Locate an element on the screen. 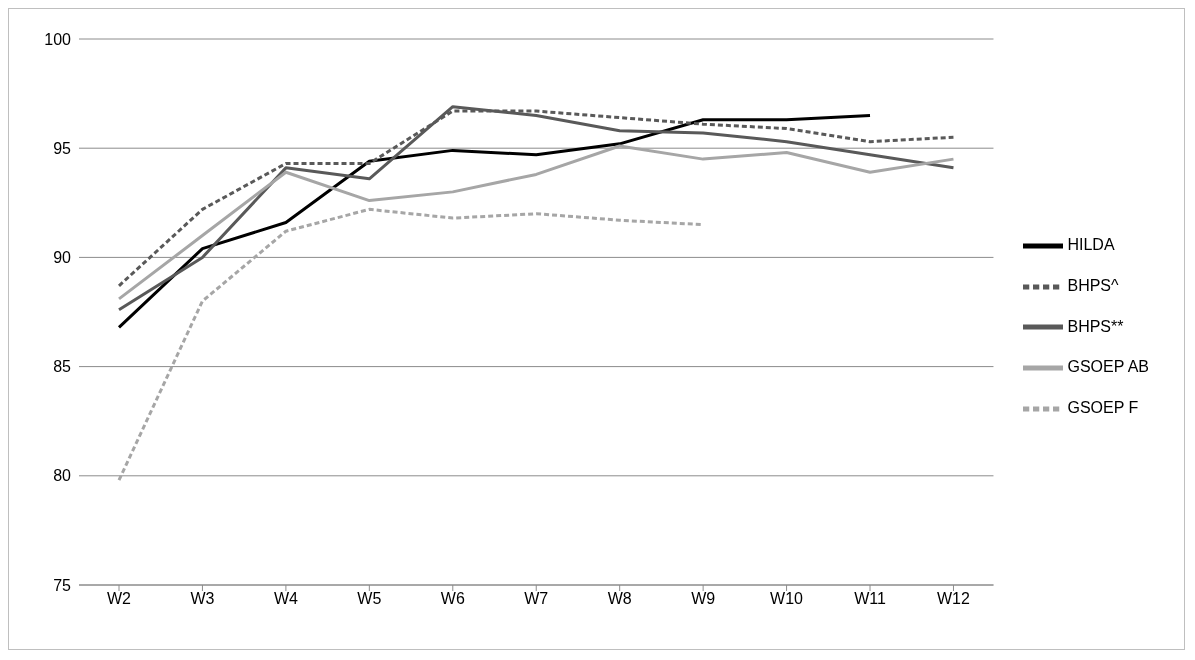 The image size is (1195, 660). y-tick-label: 90 is located at coordinates (62, 258).